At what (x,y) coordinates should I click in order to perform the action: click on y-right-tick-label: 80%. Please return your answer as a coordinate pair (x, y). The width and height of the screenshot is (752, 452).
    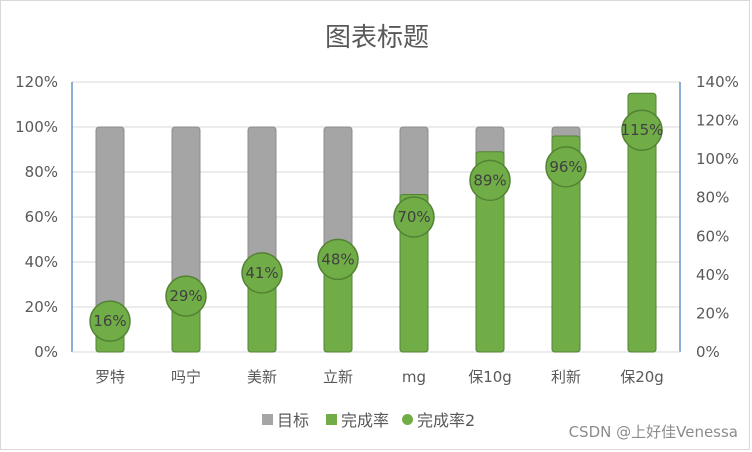
    Looking at the image, I should click on (712, 198).